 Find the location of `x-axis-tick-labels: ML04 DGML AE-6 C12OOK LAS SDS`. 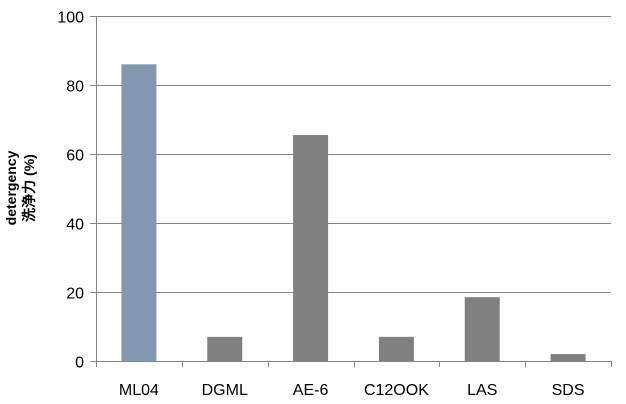

x-axis-tick-labels: ML04 DGML AE-6 C12OOK LAS SDS is located at coordinates (354, 380).